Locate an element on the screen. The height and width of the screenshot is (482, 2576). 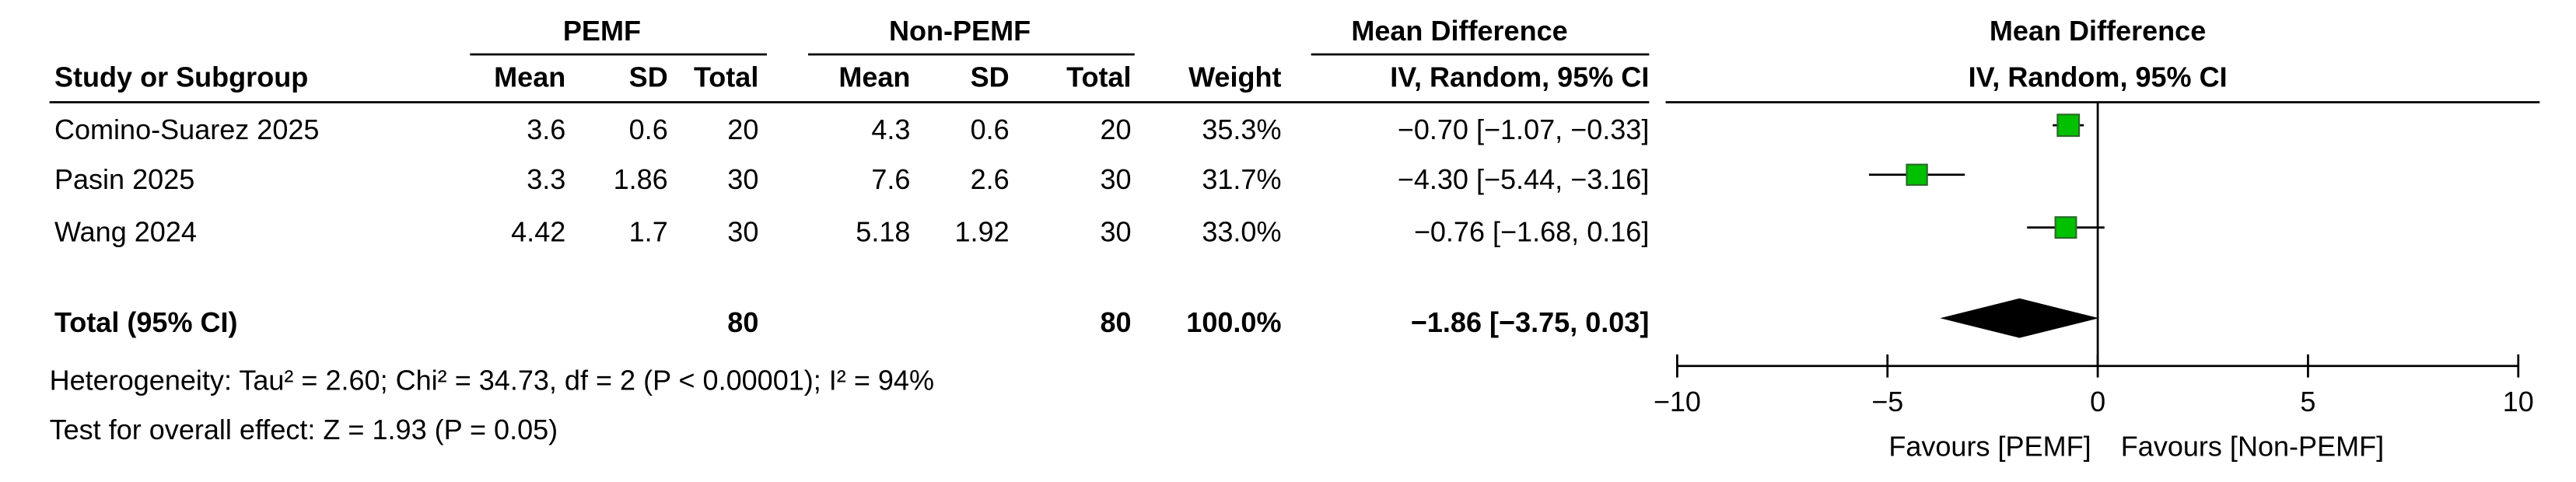
cell: 31.7% is located at coordinates (1241, 179).